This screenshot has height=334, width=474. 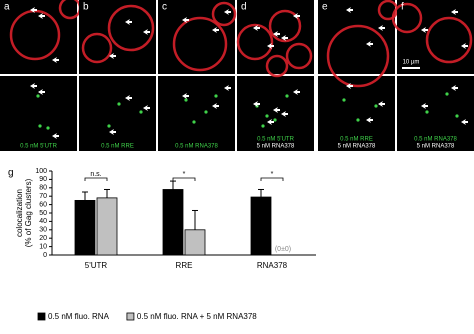 I want to click on panel-letter: b, so click(x=86, y=7).